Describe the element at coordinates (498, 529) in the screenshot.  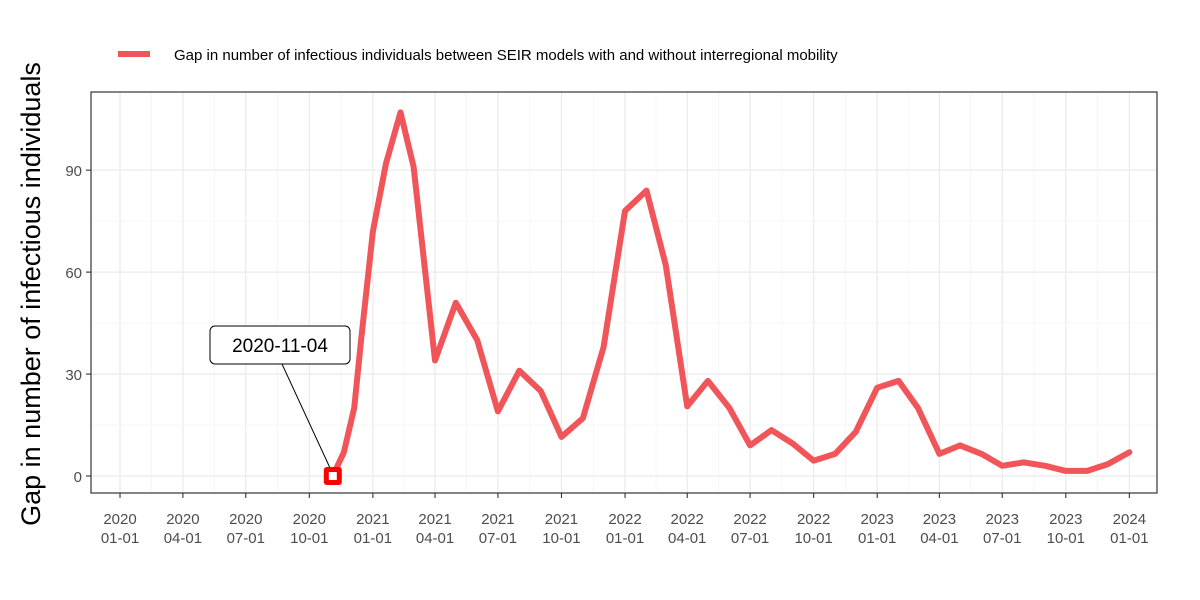
I see `x-tick-label: 2021 07-01` at that location.